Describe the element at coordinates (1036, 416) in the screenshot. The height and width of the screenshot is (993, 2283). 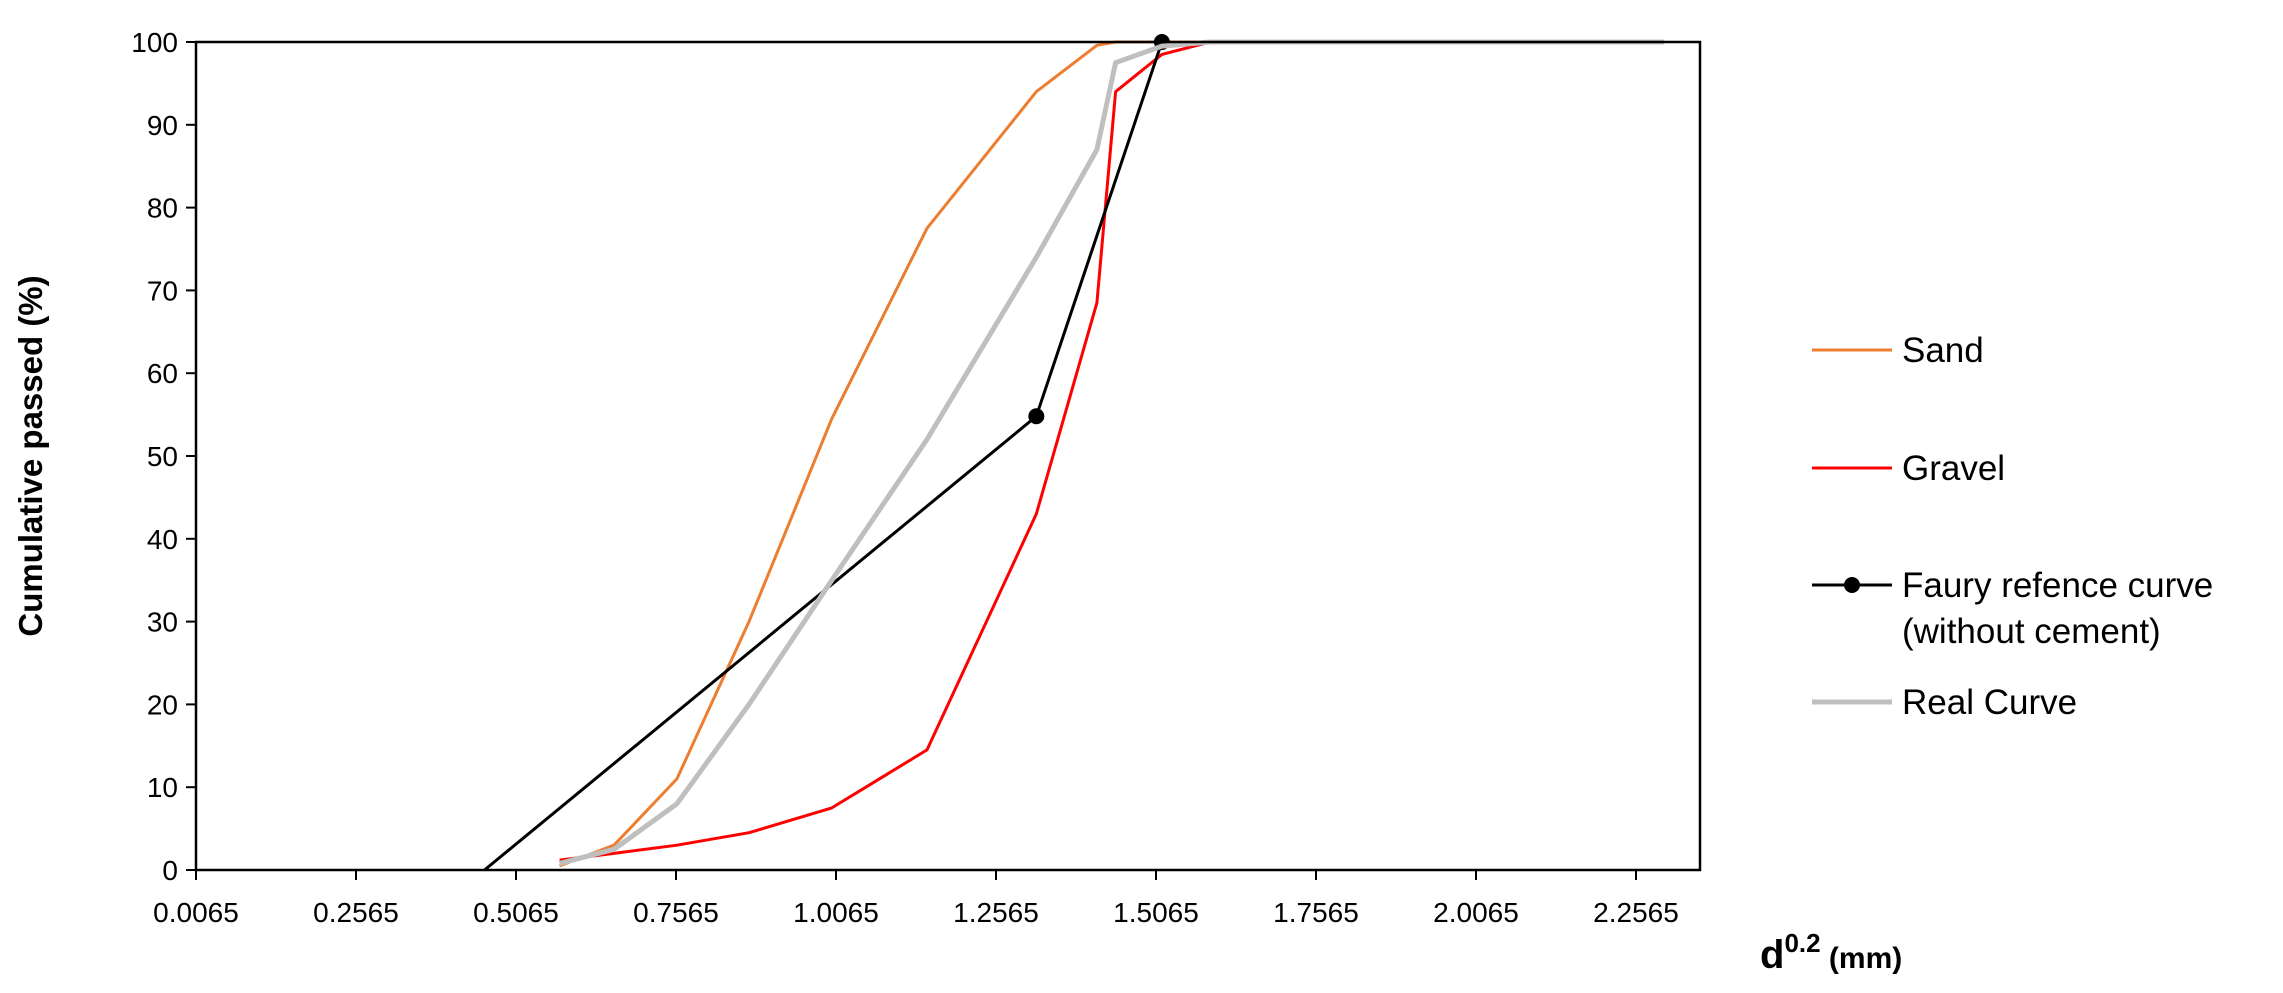
I see `series-point-faury-refence-curve` at that location.